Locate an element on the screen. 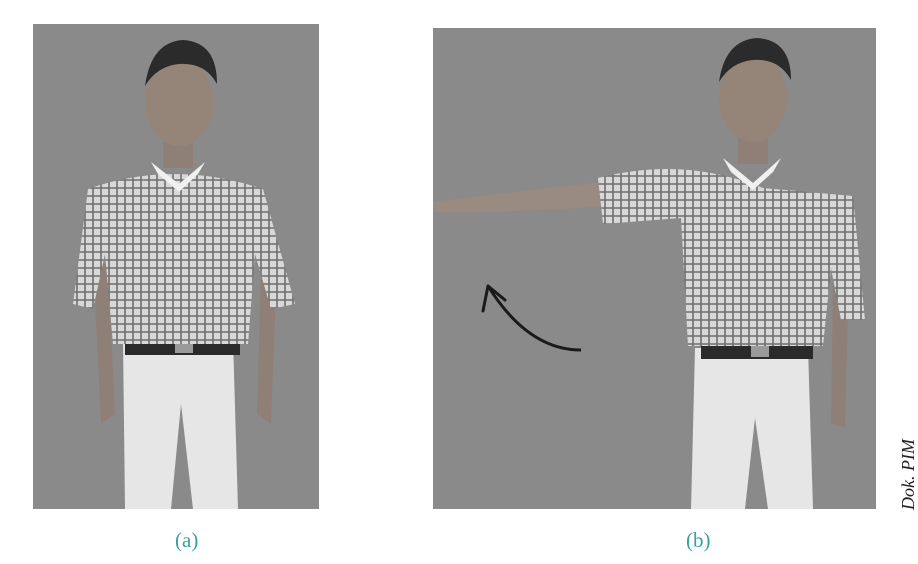 The width and height of the screenshot is (918, 564). panel-b-caption: (b) is located at coordinates (698, 540).